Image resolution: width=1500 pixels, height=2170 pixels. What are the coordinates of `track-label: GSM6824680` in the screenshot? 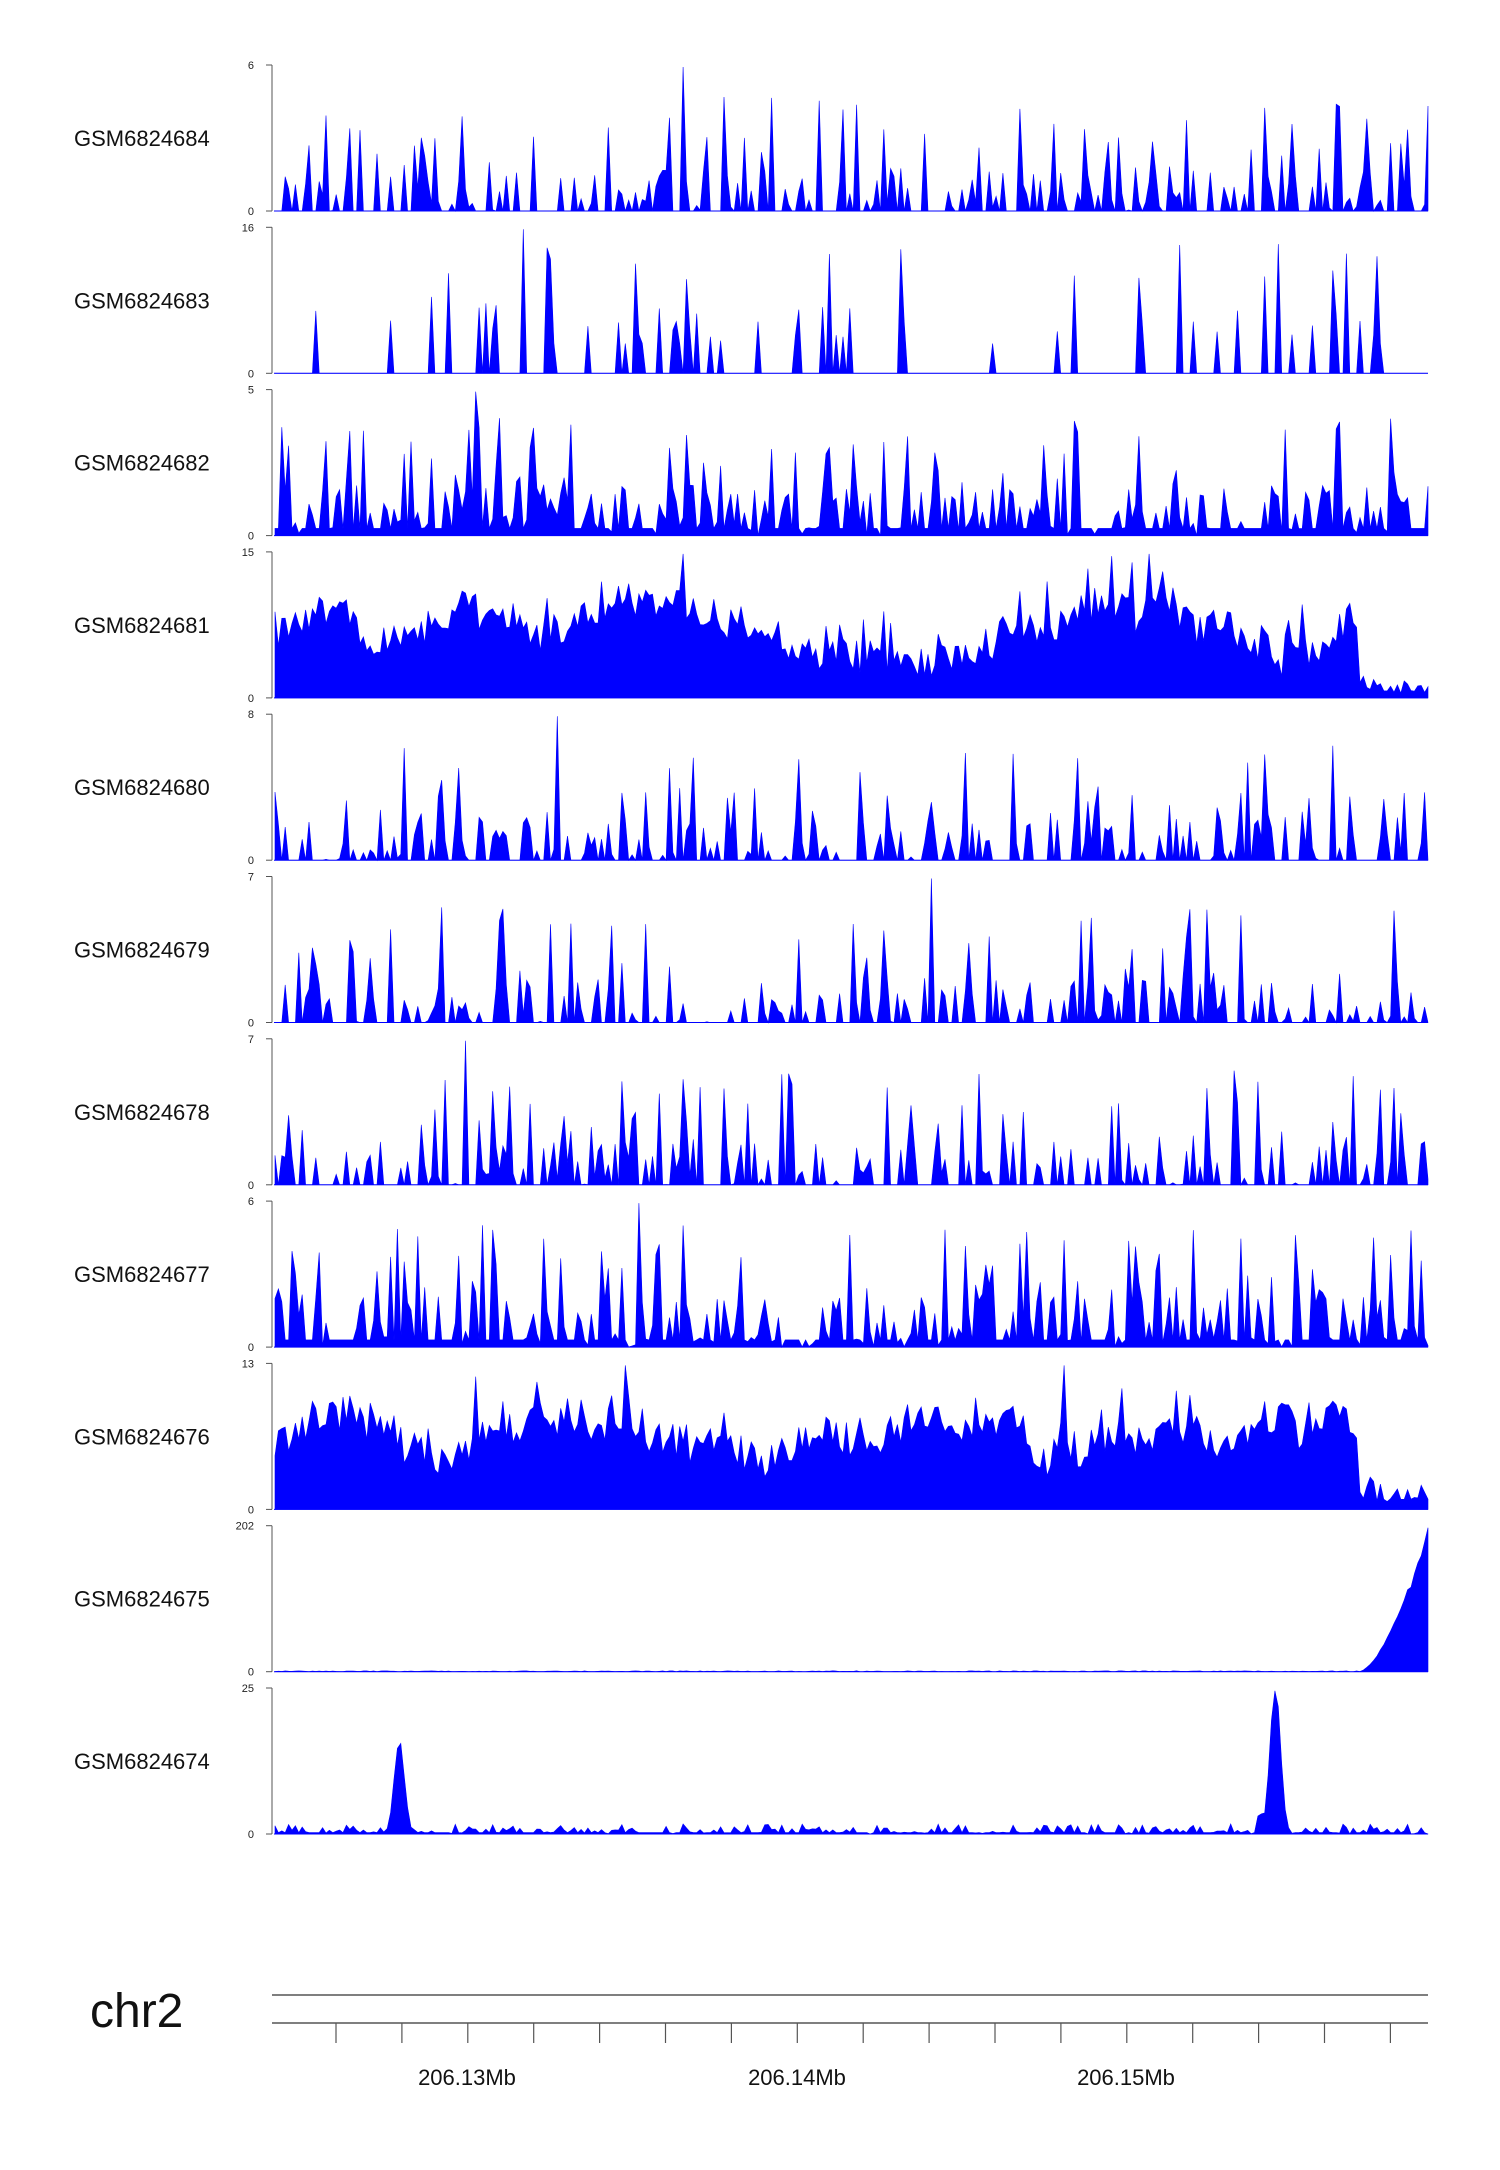 It's located at (142, 787).